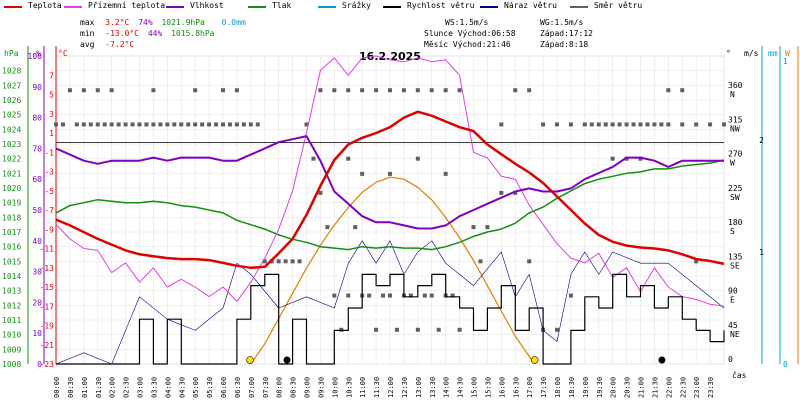  Describe the element at coordinates (586, 387) in the screenshot. I see `x-tick-label: 19:00` at that location.